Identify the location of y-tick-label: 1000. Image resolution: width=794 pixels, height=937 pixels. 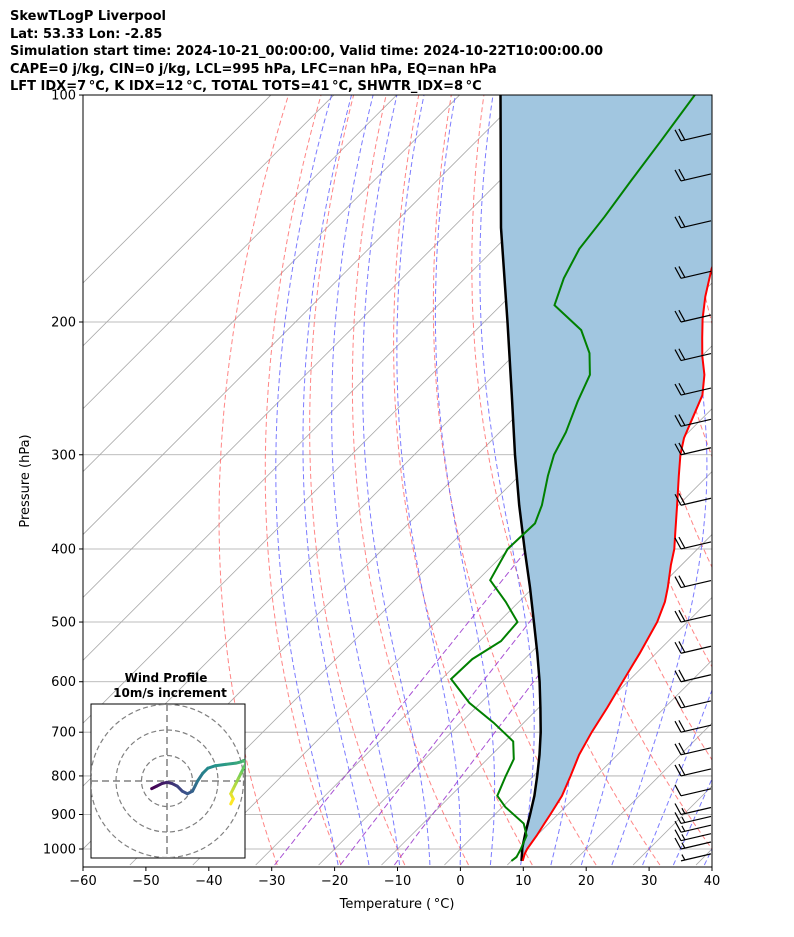
(59, 850).